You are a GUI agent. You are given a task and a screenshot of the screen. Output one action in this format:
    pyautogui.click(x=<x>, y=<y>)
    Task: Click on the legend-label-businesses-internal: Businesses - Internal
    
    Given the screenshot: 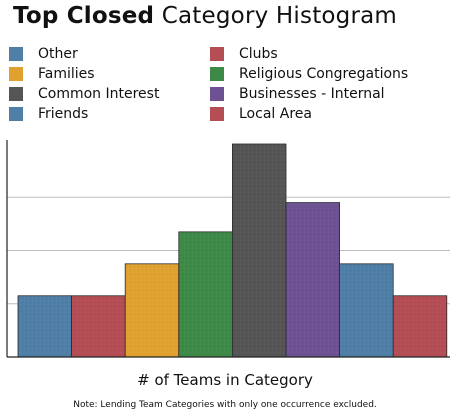 What is the action you would take?
    pyautogui.click(x=312, y=94)
    